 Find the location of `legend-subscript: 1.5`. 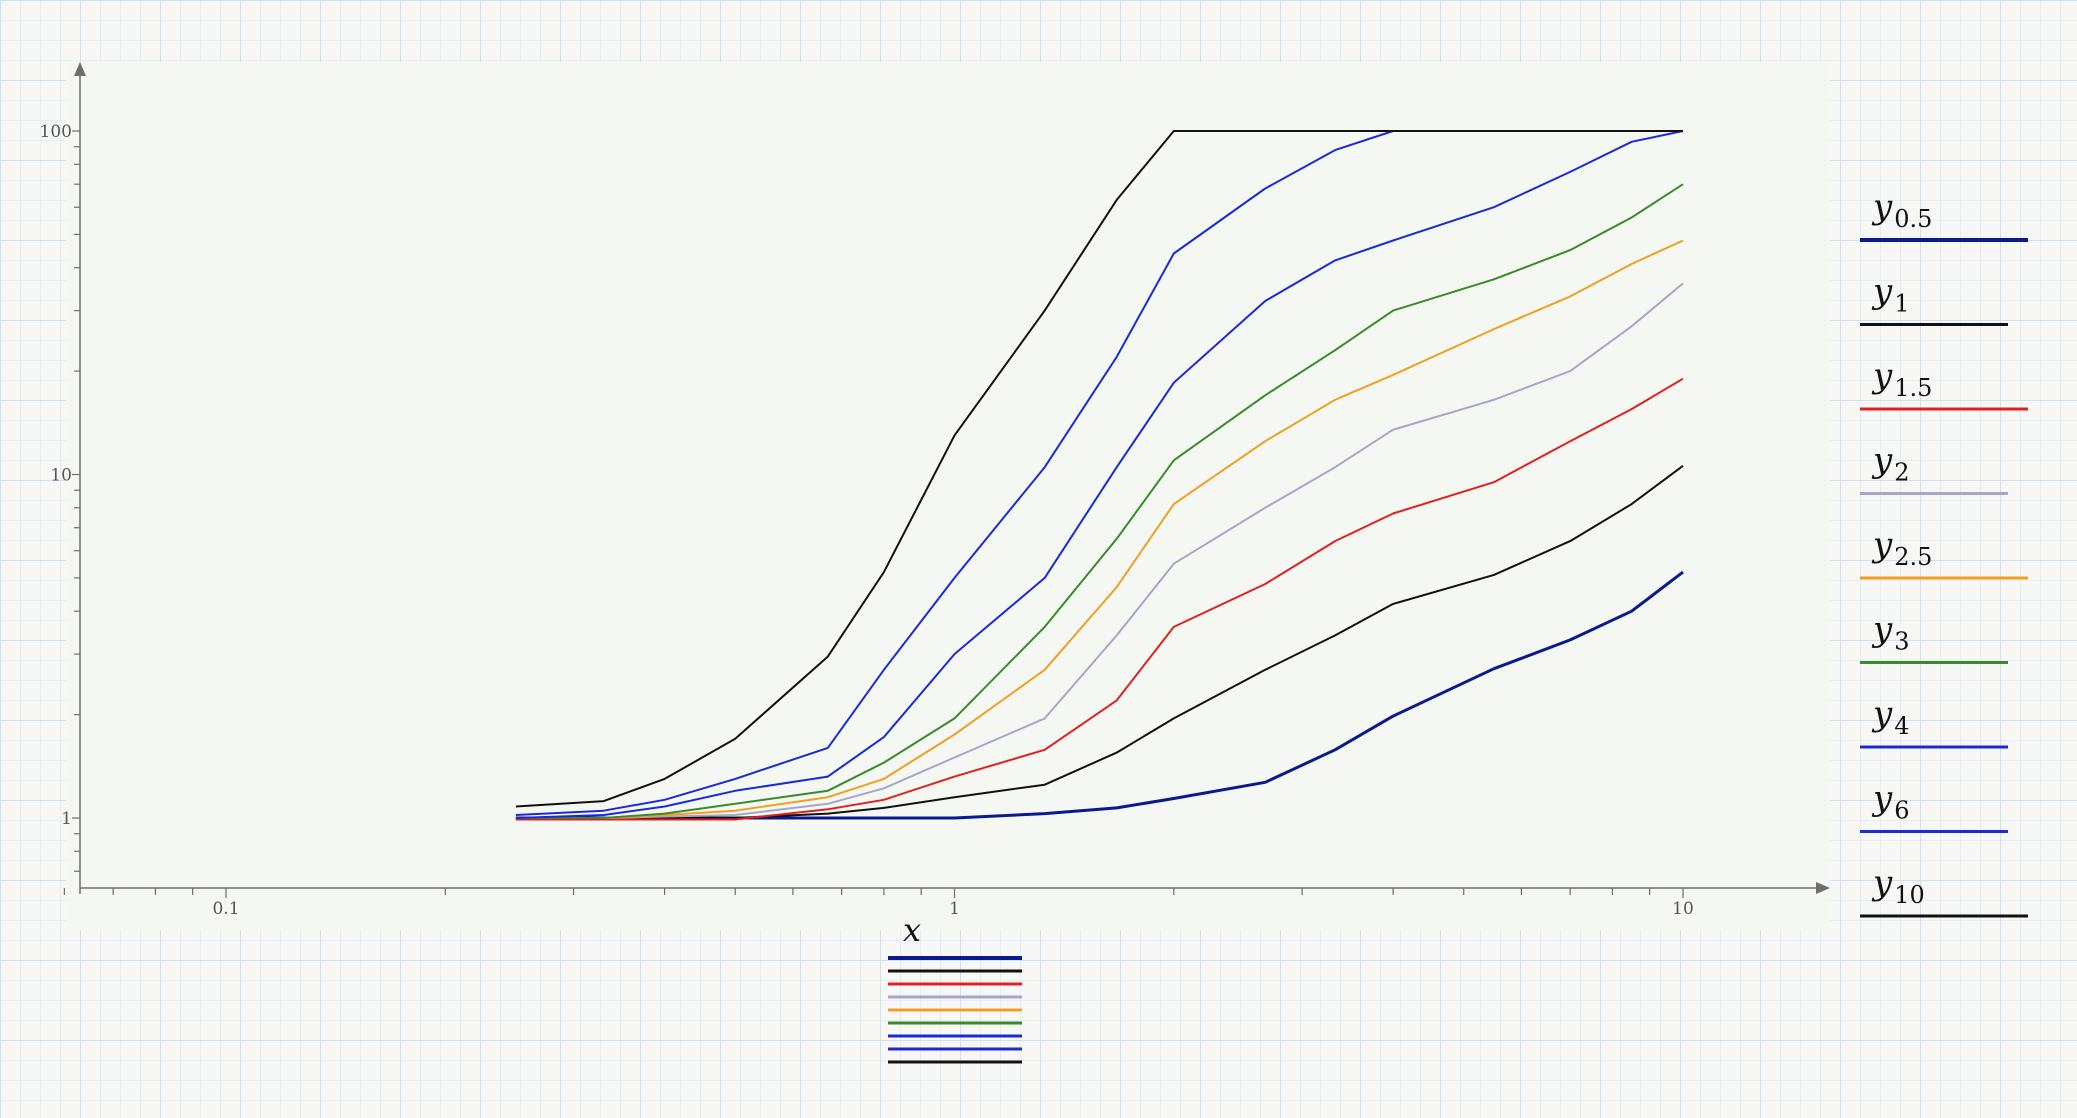

legend-subscript: 1.5 is located at coordinates (1913, 388).